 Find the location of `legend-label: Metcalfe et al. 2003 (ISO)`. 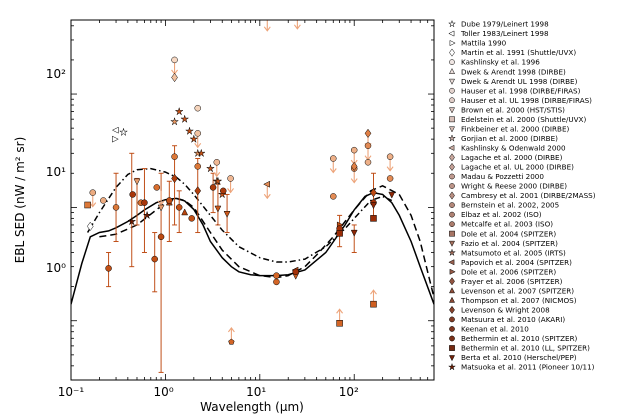

legend-label: Metcalfe et al. 2003 (ISO) is located at coordinates (507, 224).